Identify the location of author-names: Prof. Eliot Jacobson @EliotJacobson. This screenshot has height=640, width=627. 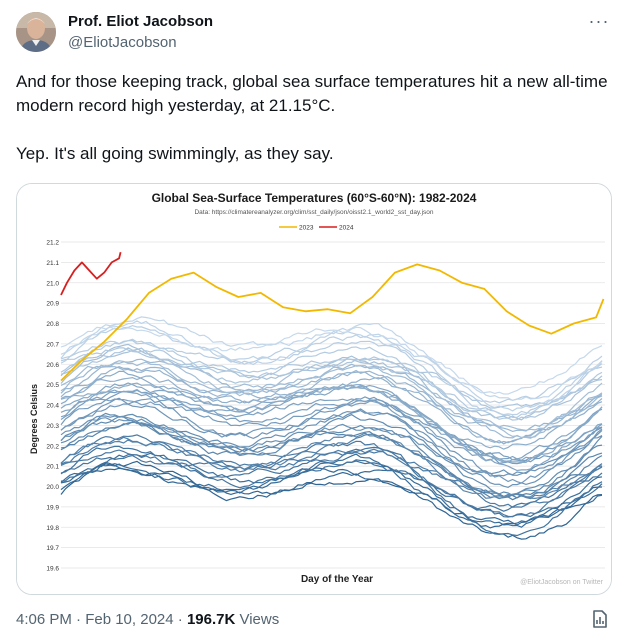
(140, 32).